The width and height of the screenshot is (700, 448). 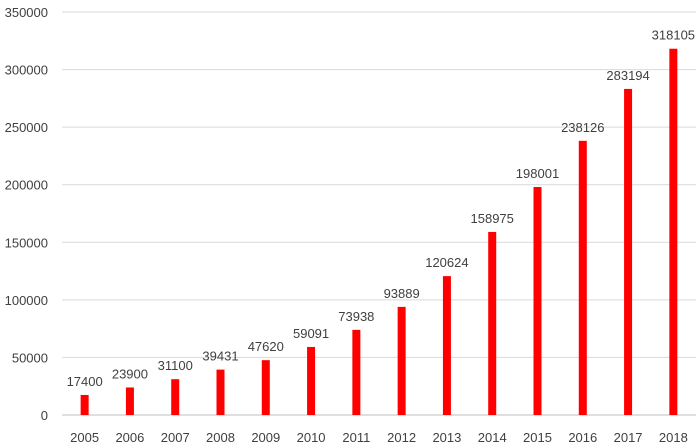 I want to click on bar-2018, so click(x=673, y=231).